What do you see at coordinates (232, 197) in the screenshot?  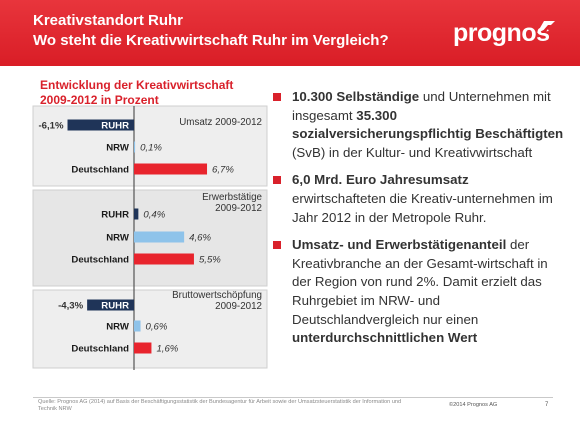 I see `panel-title: Erwerbstätige` at bounding box center [232, 197].